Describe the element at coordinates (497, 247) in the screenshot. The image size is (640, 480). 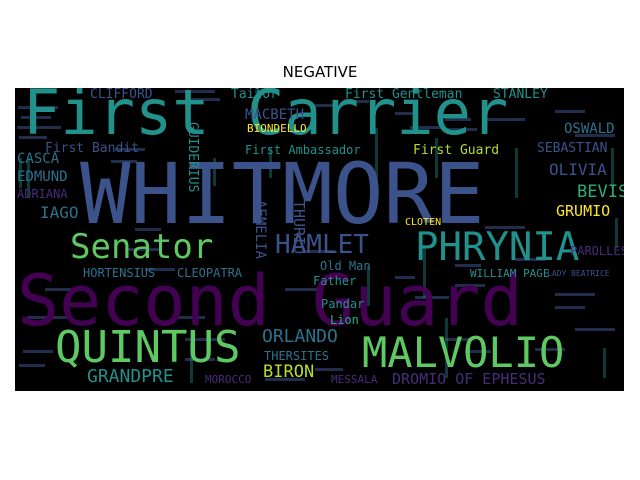
I see `word-phrynia: PHRYNIA` at that location.